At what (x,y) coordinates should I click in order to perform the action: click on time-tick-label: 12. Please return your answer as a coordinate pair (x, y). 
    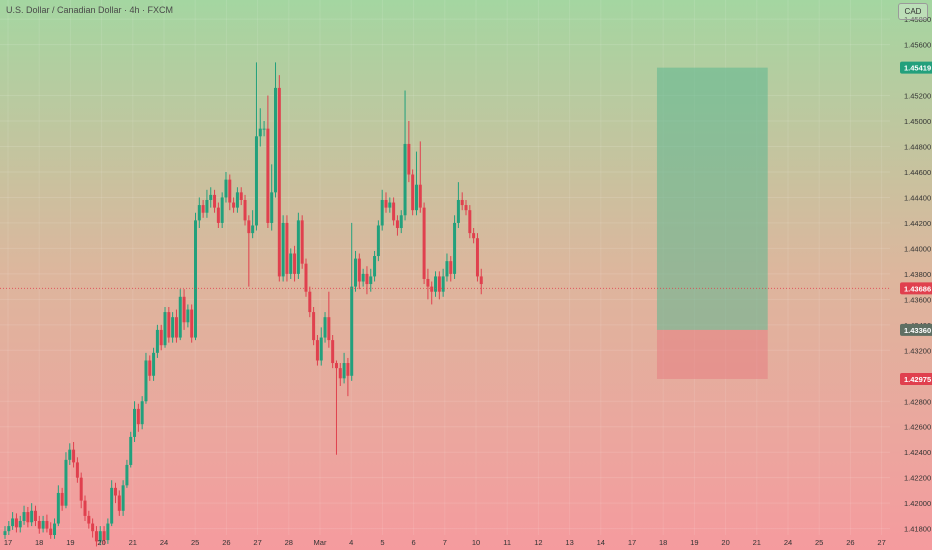
    Looking at the image, I should click on (538, 542).